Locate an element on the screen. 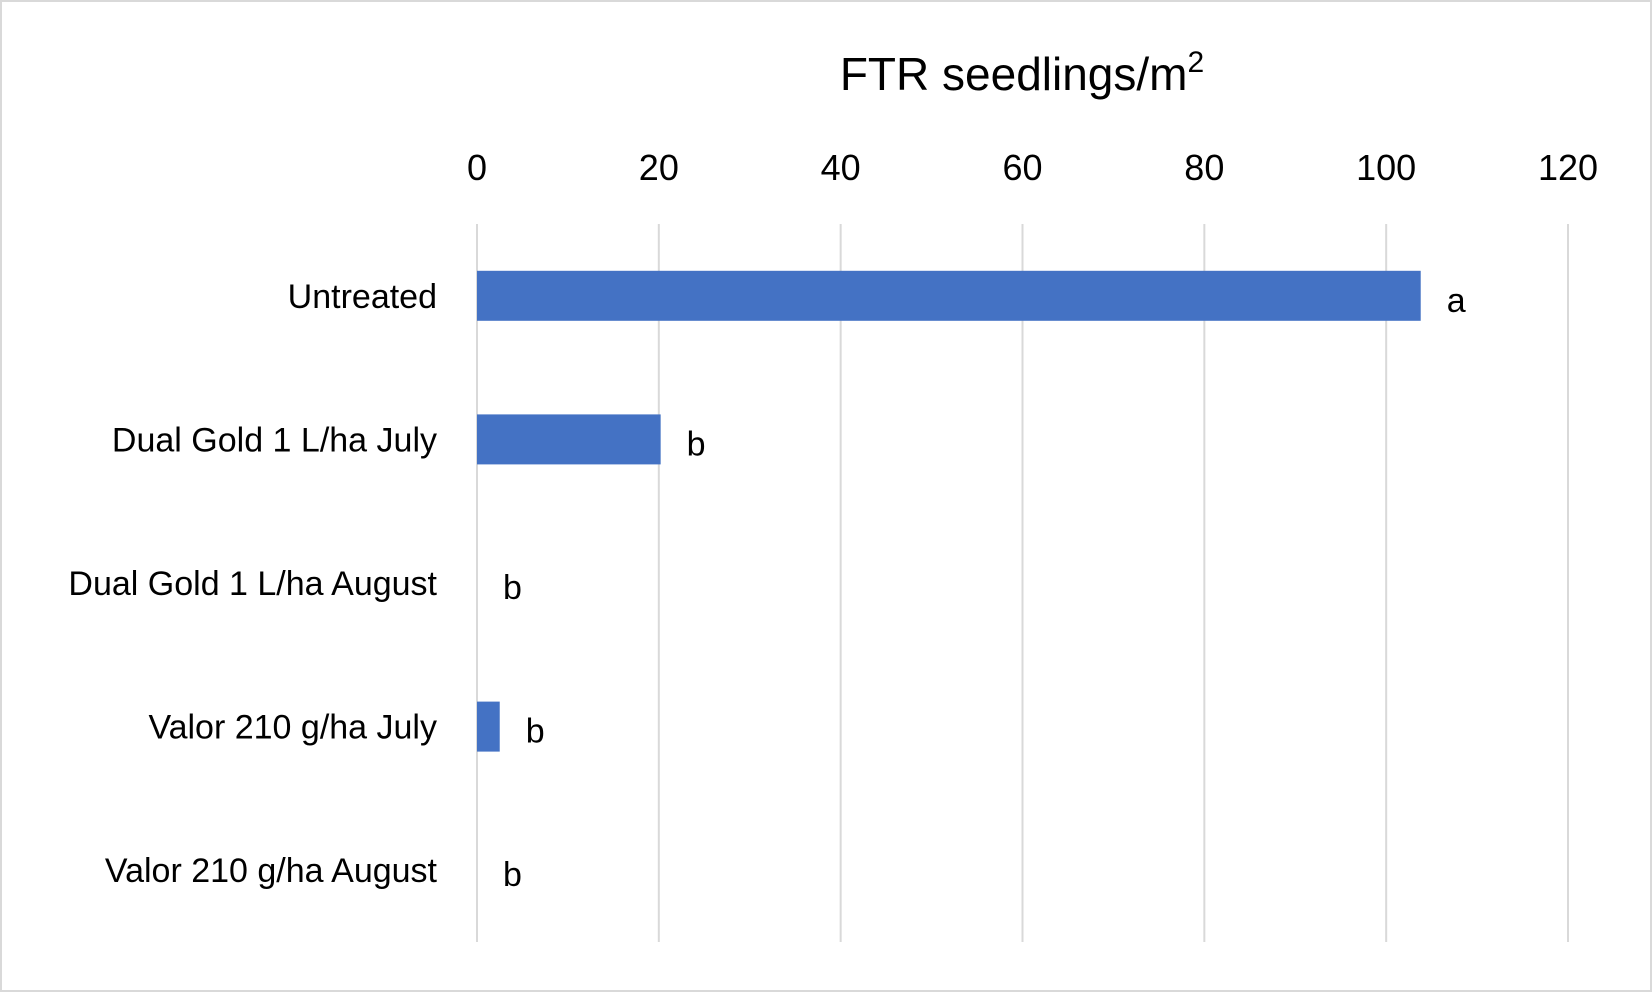  category-label-3: Dual Gold 1 L/ha August is located at coordinates (252, 584).